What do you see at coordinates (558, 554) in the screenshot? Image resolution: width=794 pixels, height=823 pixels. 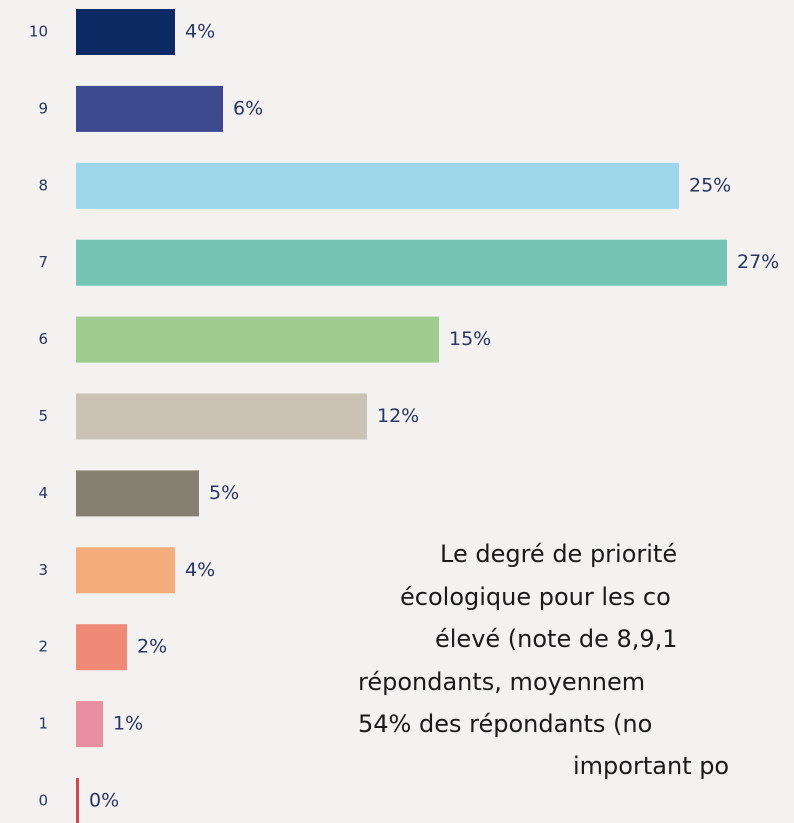 I see `annotation-line: Le degré de priorité` at bounding box center [558, 554].